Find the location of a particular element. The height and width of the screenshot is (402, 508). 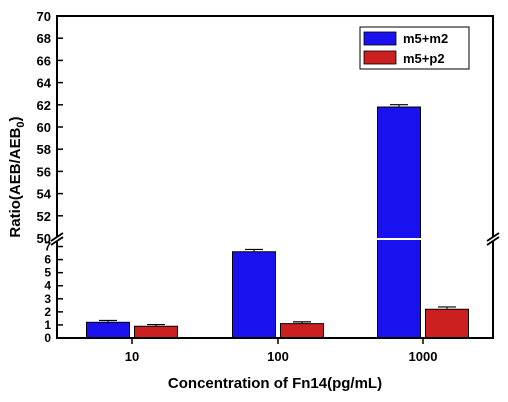

y-tick-label: 54 is located at coordinates (44, 194).